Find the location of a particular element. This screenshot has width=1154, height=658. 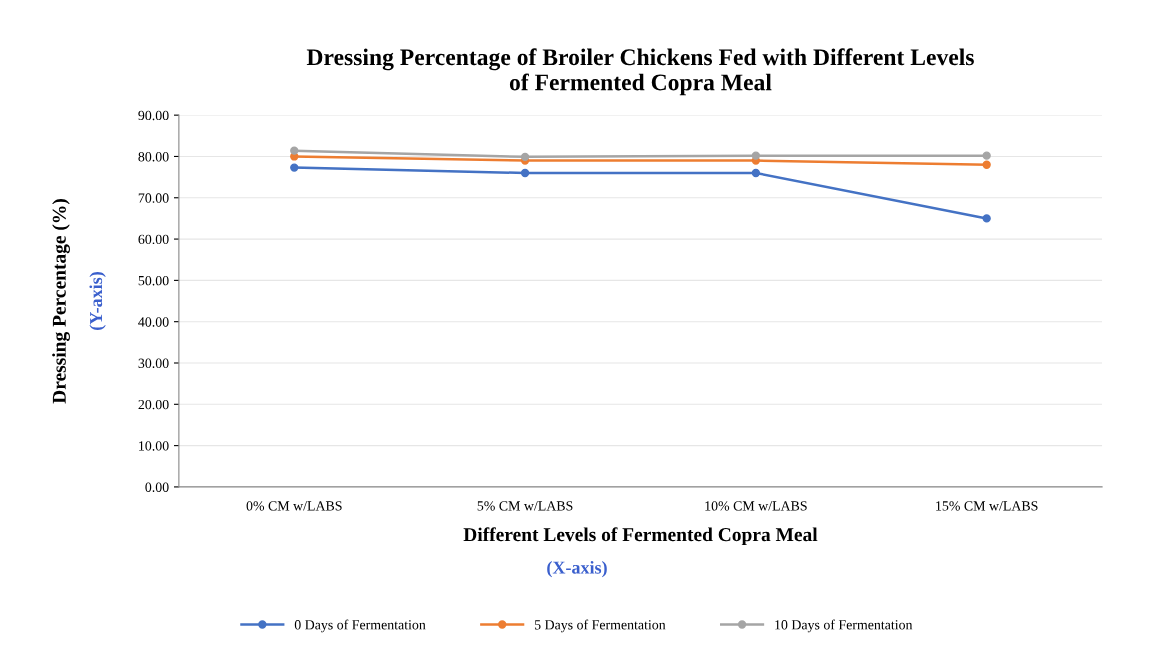

y-tick-label: 90.00 is located at coordinates (153, 115).